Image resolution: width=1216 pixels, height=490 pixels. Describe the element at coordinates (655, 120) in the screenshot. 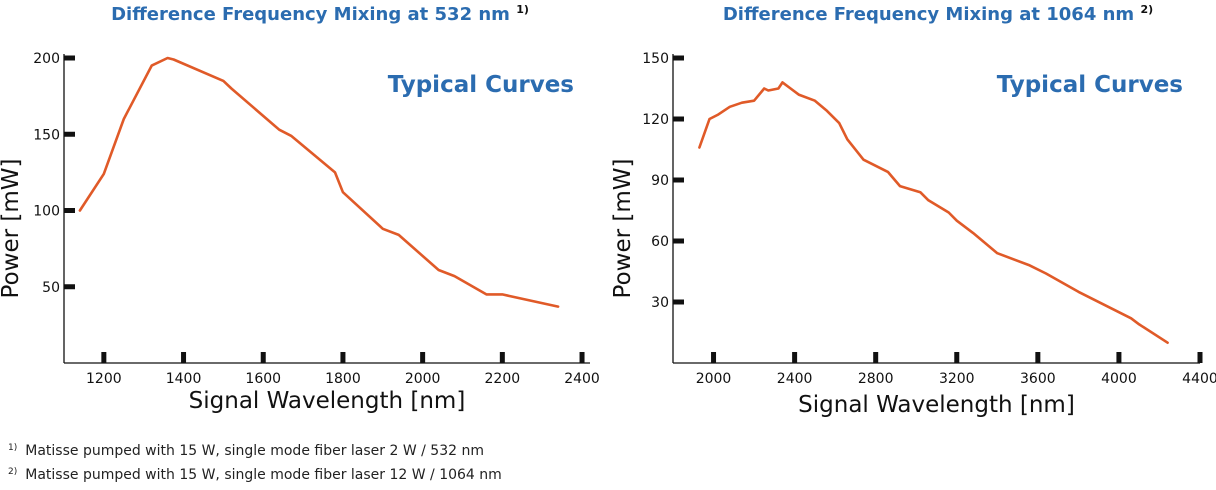

I see `chart-2-y-tick-label: 120` at that location.